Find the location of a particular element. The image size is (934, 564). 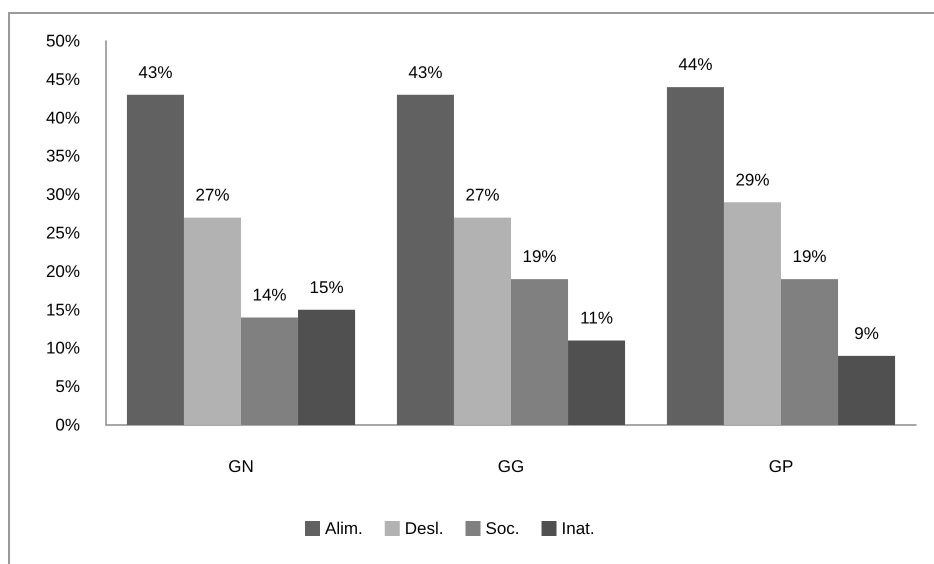

y-tick-label: 20% is located at coordinates (63, 271).